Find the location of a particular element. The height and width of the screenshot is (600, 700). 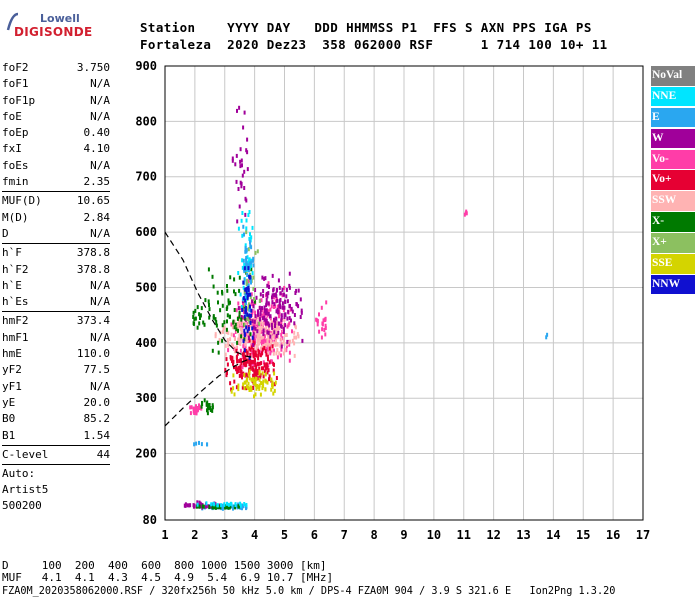

param-row: hmE 110.0 is located at coordinates (56, 354).